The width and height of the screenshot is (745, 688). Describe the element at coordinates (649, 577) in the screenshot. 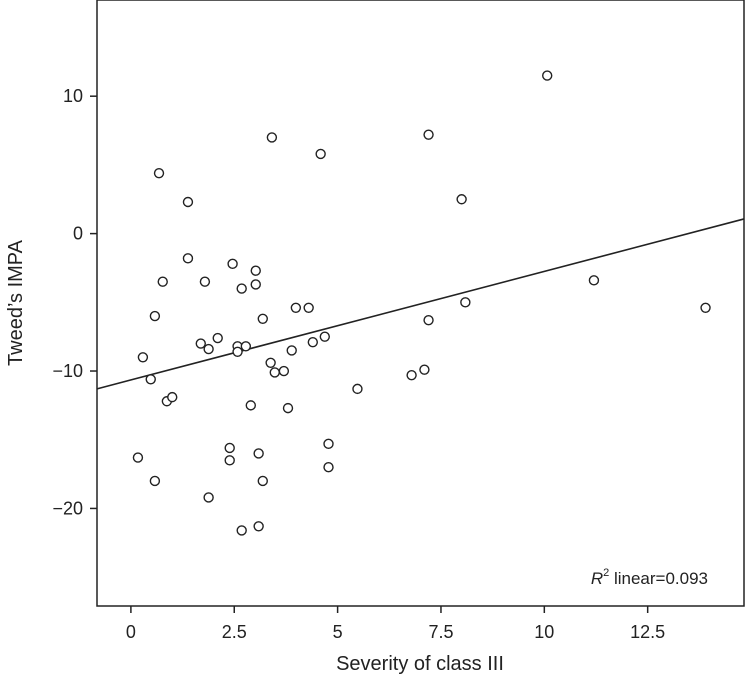

I see `r2-annotation: R2 linear=0.093` at that location.